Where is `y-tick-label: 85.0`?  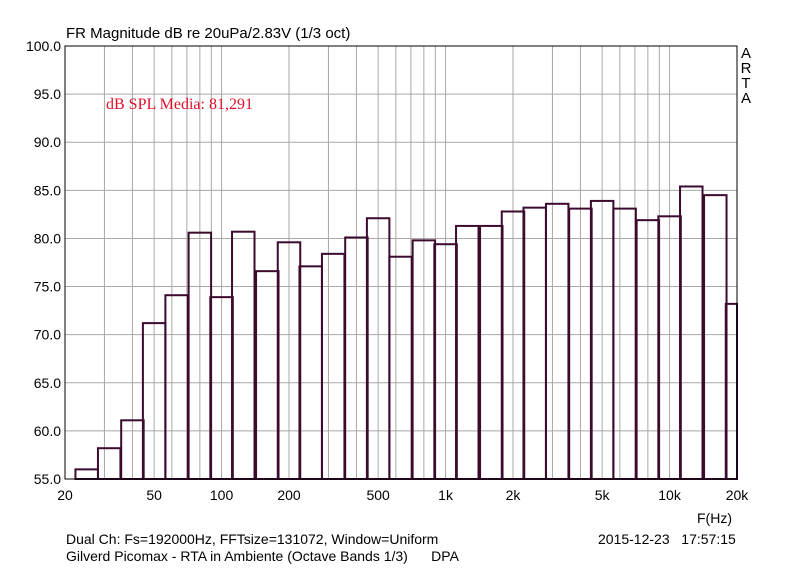 y-tick-label: 85.0 is located at coordinates (47, 190).